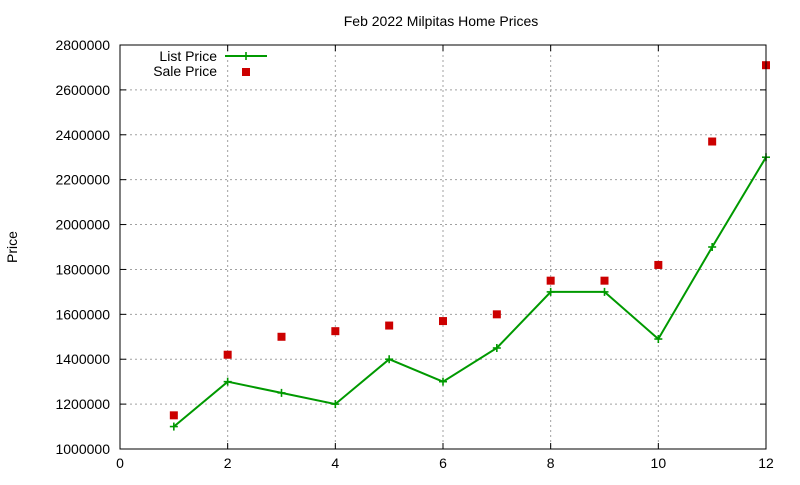 This screenshot has height=485, width=800. Describe the element at coordinates (82, 404) in the screenshot. I see `y-tick-label: 1200000` at that location.